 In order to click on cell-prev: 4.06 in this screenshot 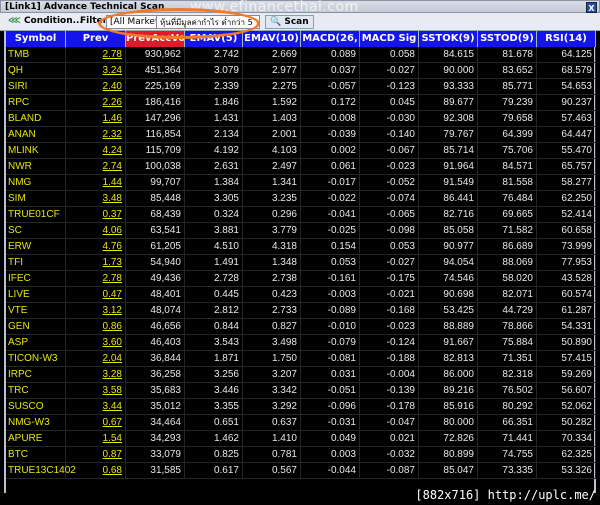, I will do `click(96, 231)`.